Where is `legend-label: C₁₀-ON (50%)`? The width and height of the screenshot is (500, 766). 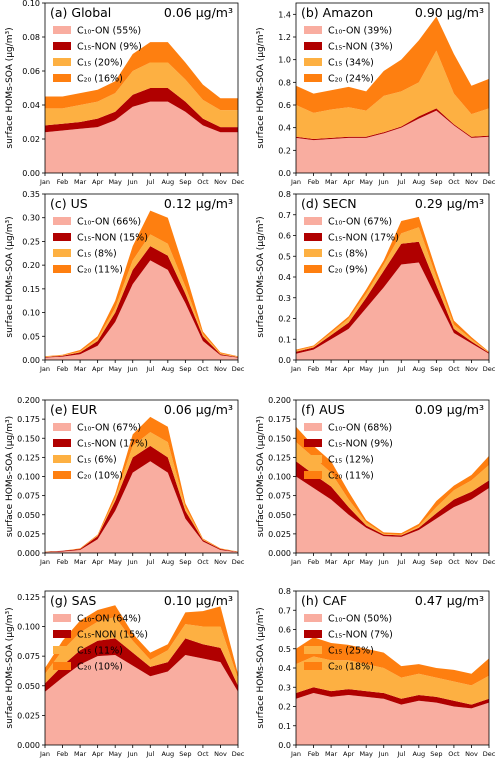
legend-label: C₁₀-ON (50%) is located at coordinates (360, 619).